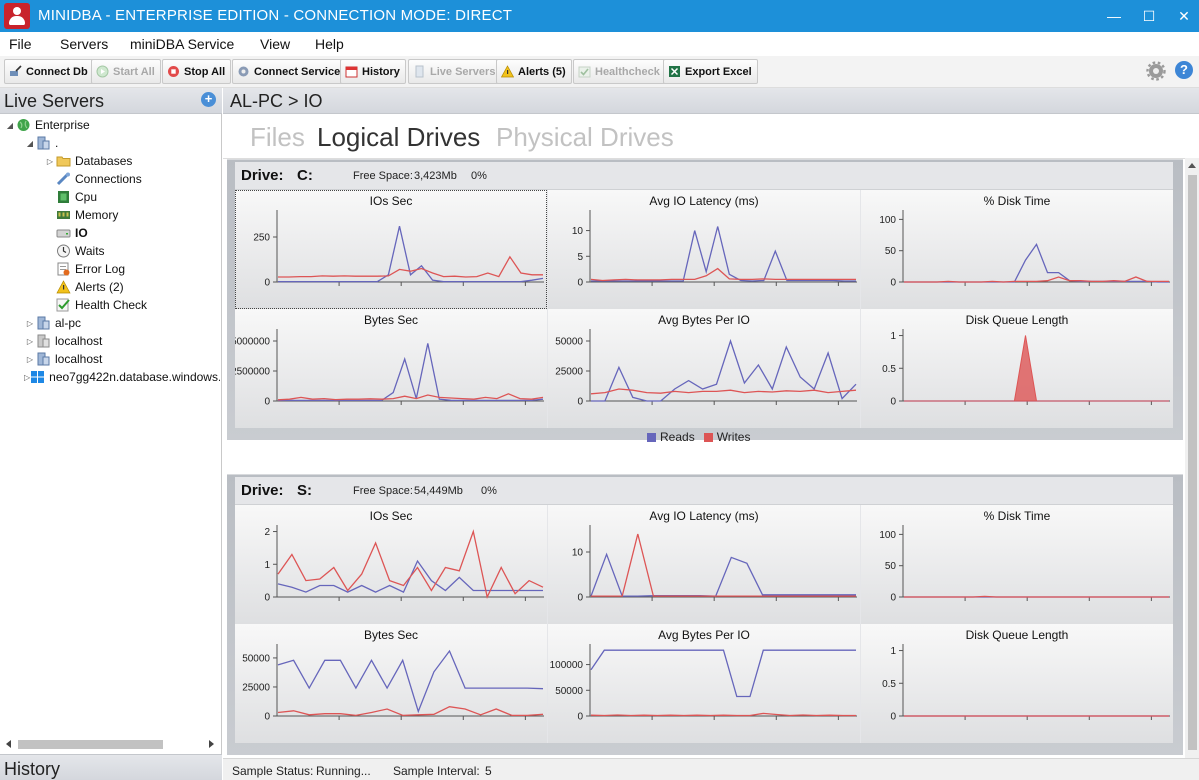 This screenshot has width=1199, height=780. I want to click on warning-icon, so click(507, 71).